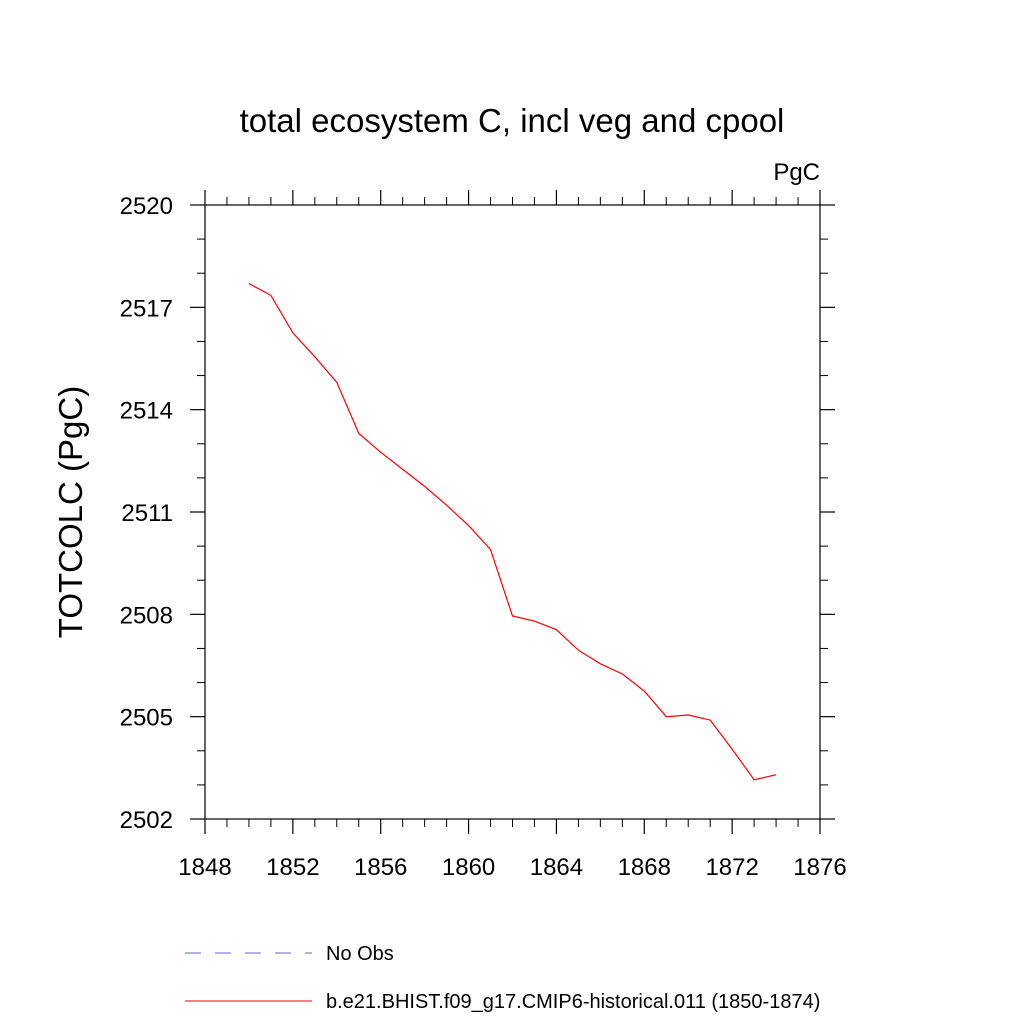 The width and height of the screenshot is (1024, 1024). Describe the element at coordinates (146, 206) in the screenshot. I see `y-tick-label: 2520` at that location.